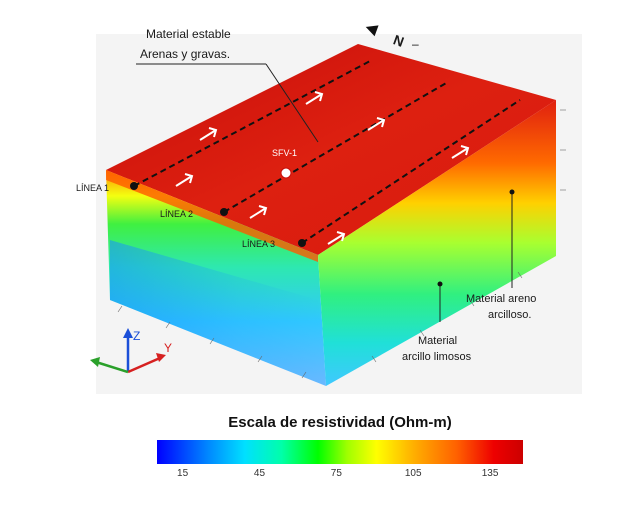  Describe the element at coordinates (161, 357) in the screenshot. I see `y-axis-arrowhead` at that location.